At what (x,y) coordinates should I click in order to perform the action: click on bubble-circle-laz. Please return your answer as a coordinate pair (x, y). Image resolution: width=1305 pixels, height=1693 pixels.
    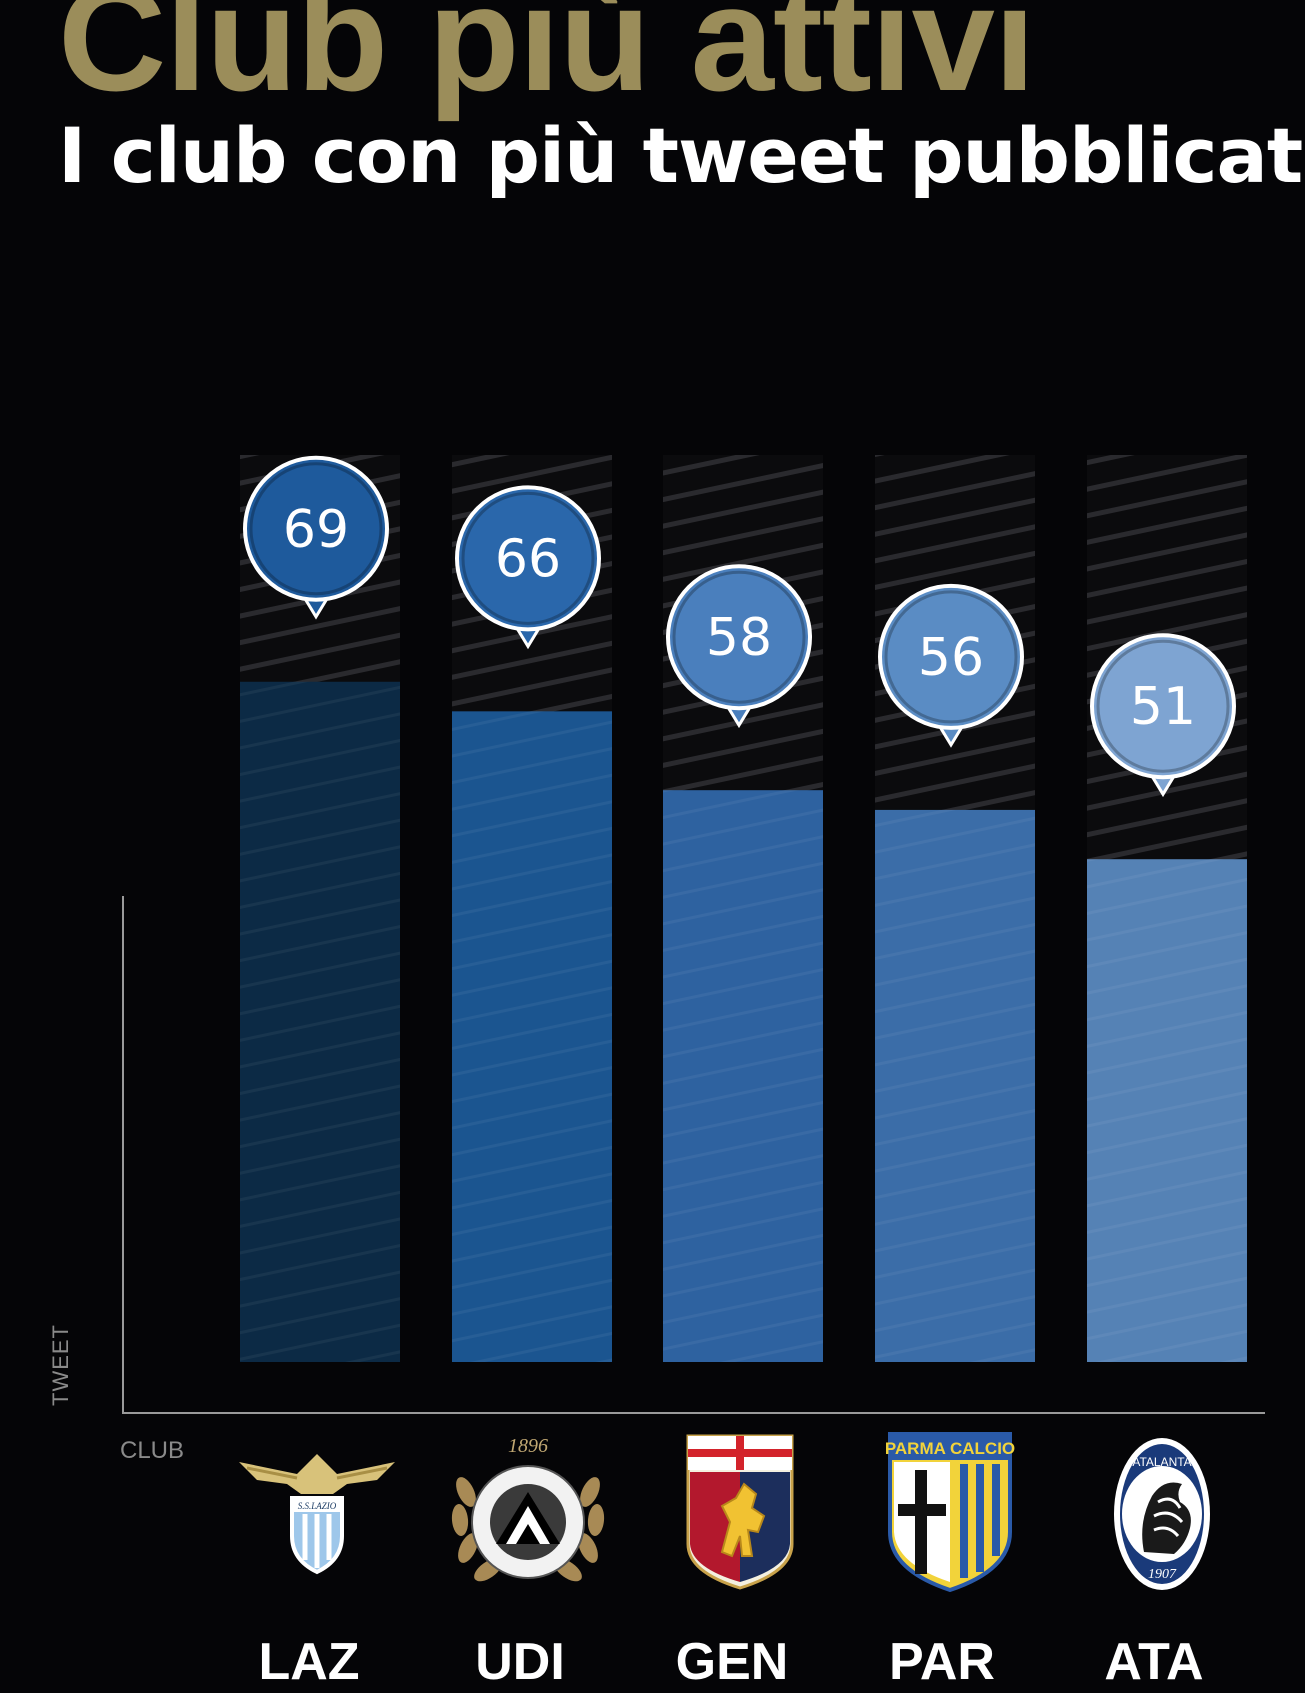
    Looking at the image, I should click on (316, 528).